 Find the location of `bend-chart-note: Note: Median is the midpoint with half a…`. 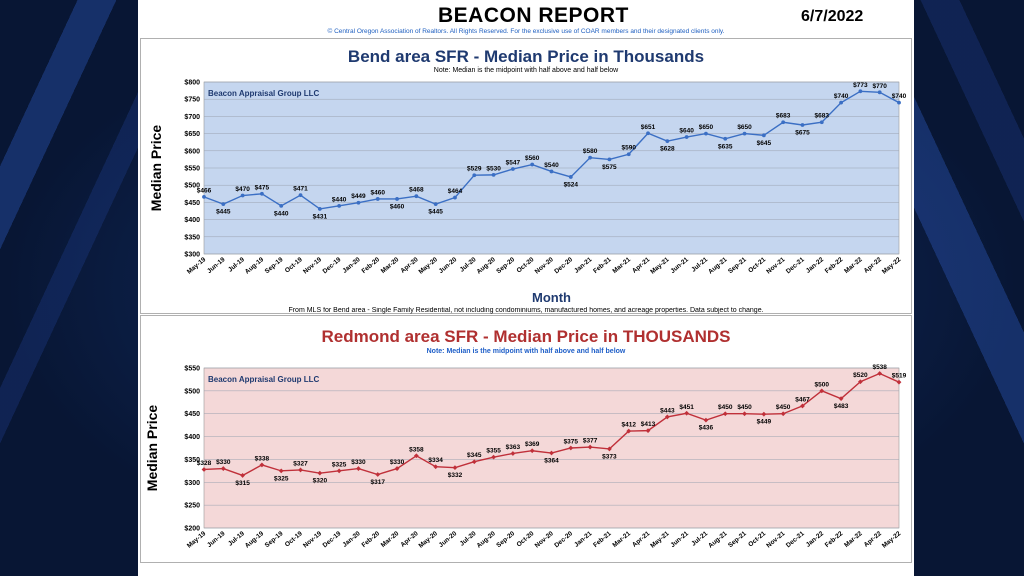

bend-chart-note: Note: Median is the midpoint with half a… is located at coordinates (526, 70).